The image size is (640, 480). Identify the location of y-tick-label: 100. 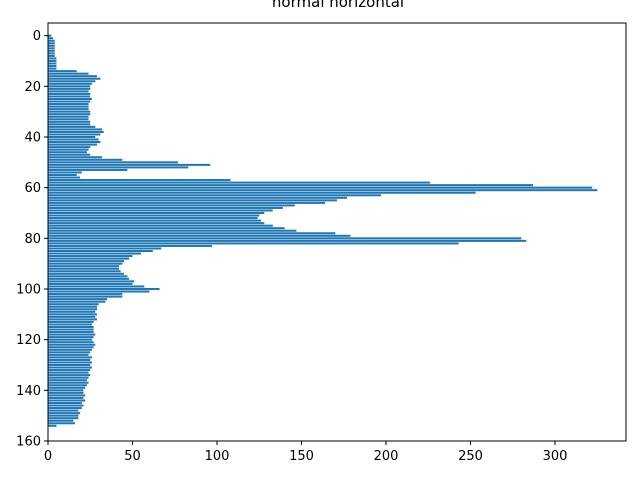
(28, 290).